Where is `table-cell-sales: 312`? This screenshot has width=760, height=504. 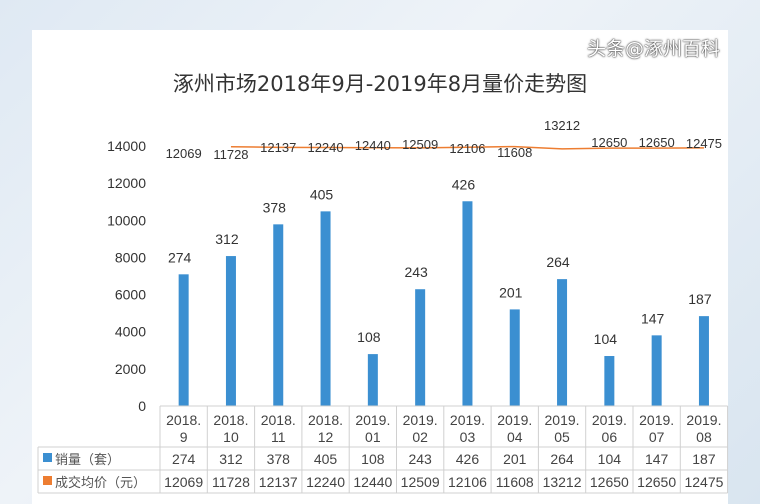
table-cell-sales: 312 is located at coordinates (231, 459).